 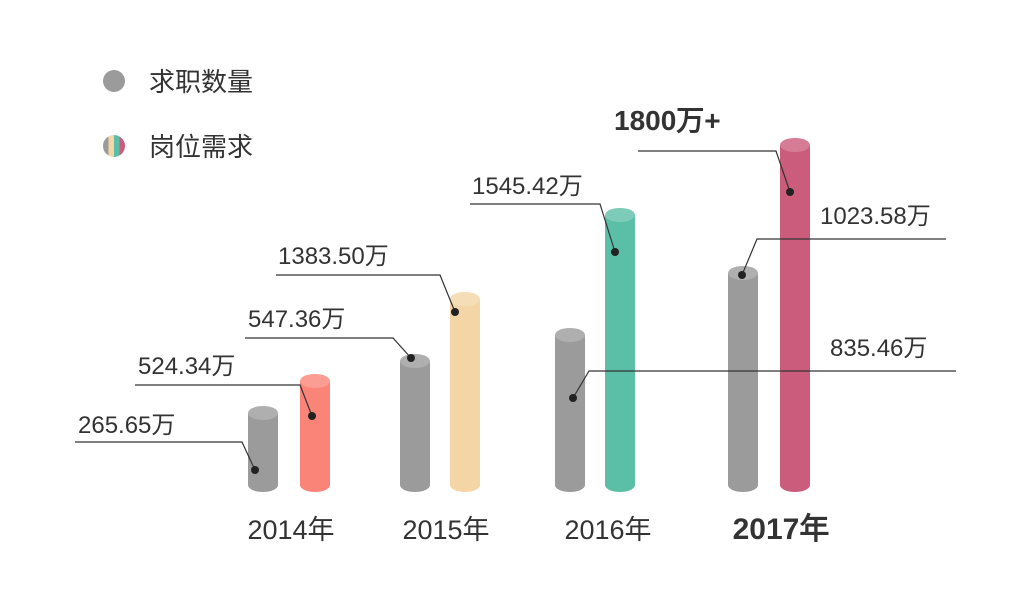 I want to click on data-label-demand-3: 1800万+, so click(x=667, y=120).